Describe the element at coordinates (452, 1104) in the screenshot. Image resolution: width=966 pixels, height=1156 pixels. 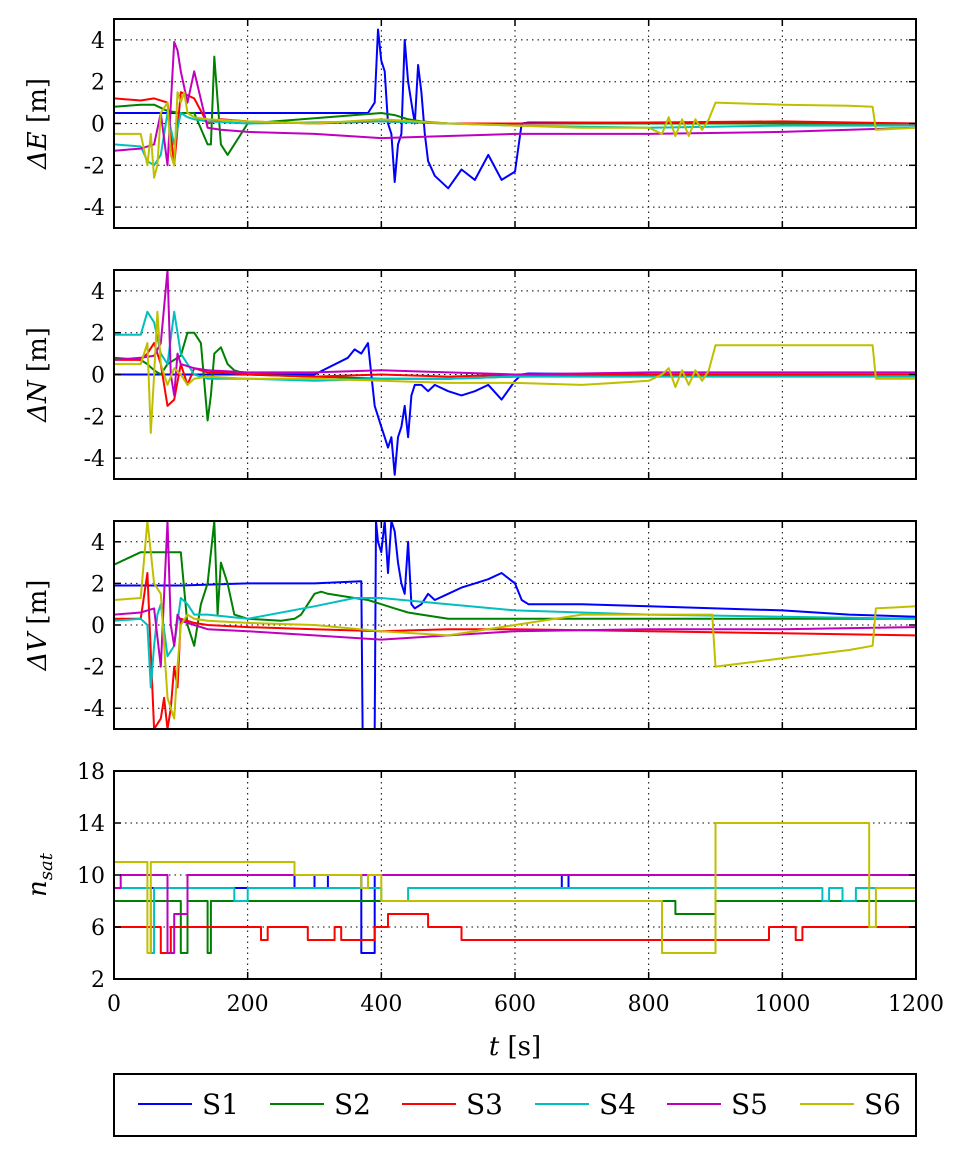
I see `legend-entry-s3: S3` at that location.